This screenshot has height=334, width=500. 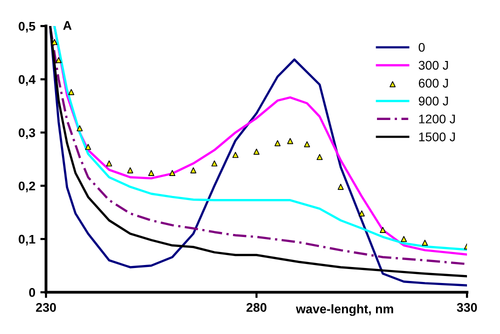 I want to click on legend-label: 0, so click(x=421, y=47).